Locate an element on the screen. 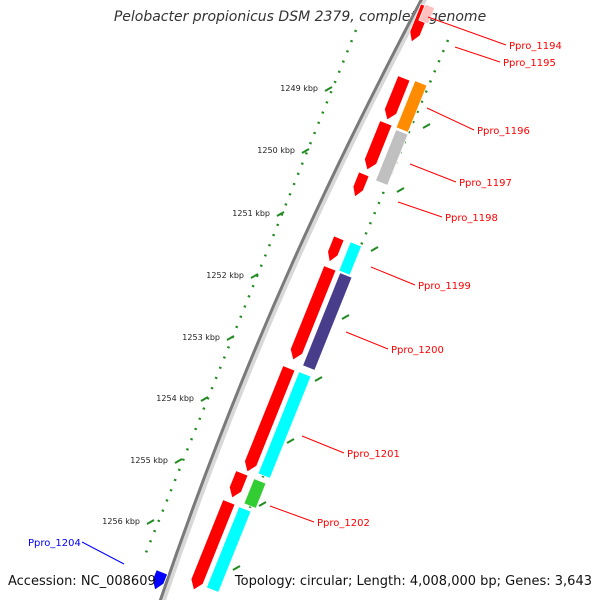  kbp-label: 1249 kbp is located at coordinates (299, 88).